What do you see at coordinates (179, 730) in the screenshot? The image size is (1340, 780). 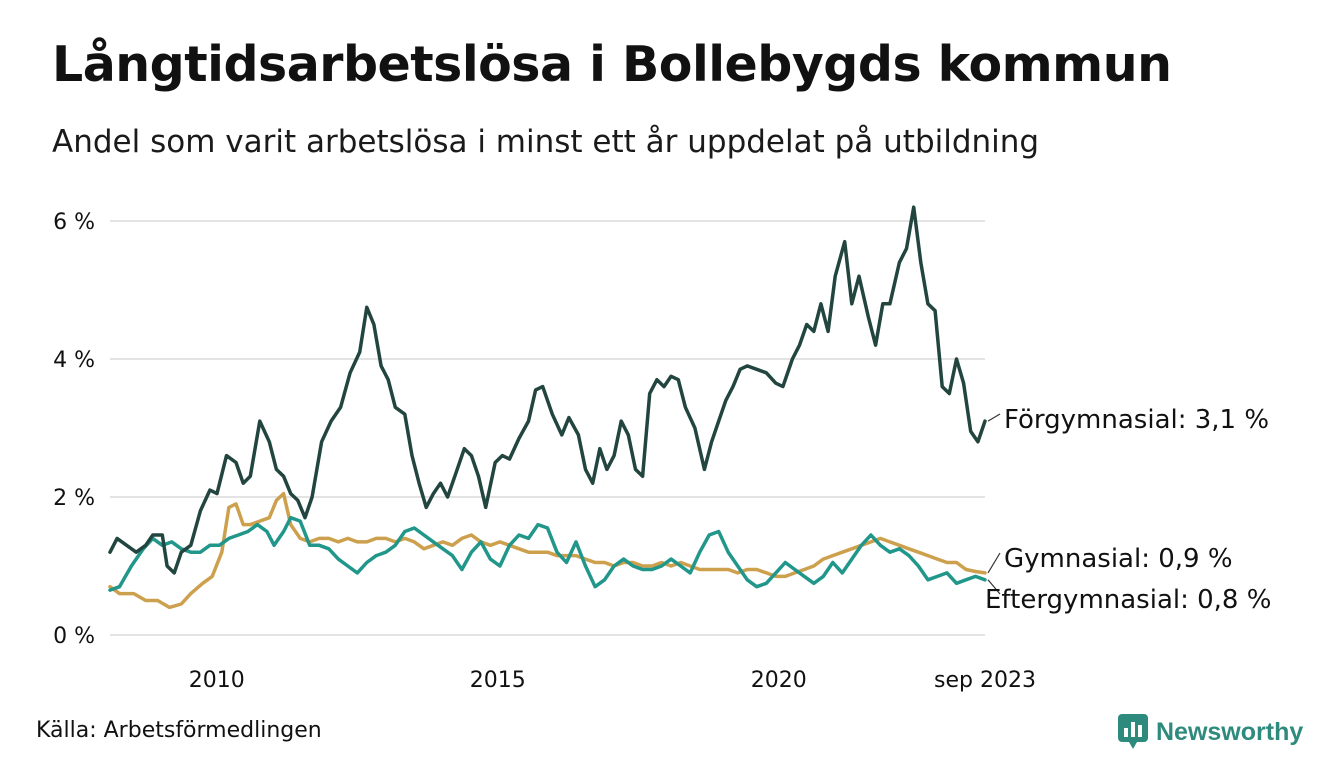 I see `source-note: Källa: Arbetsförmedlingen` at bounding box center [179, 730].